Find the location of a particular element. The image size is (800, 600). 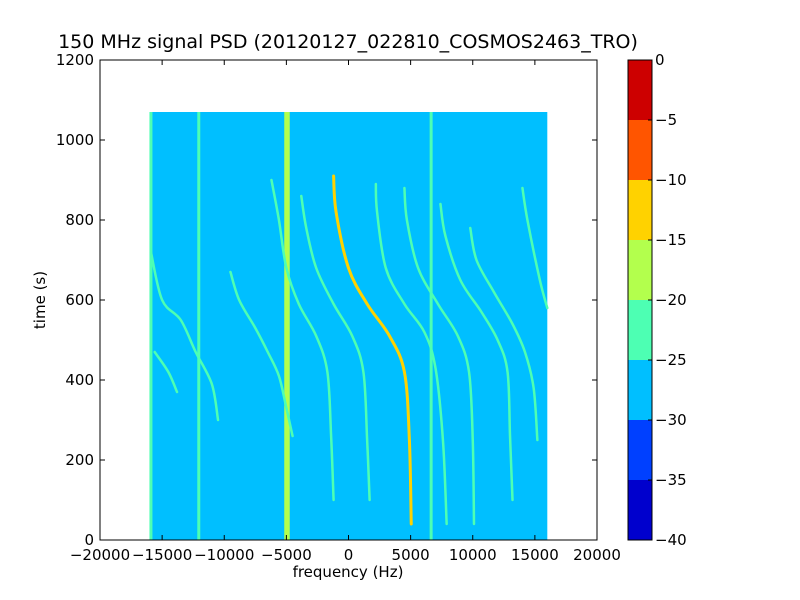

x-tick-label: 10000 is located at coordinates (473, 555).